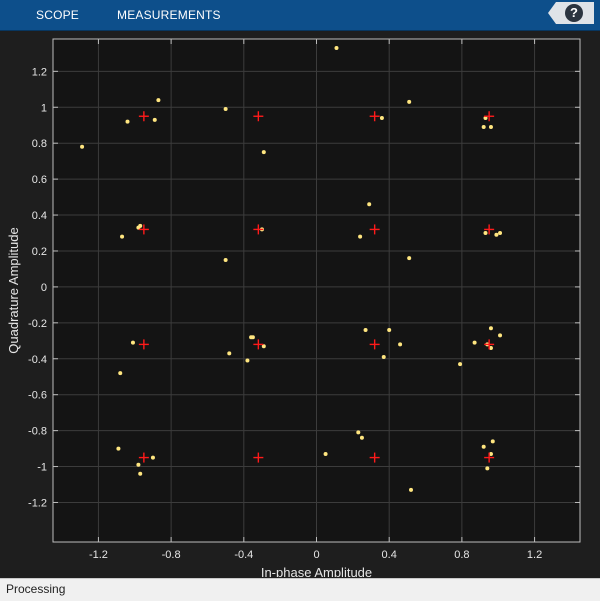 The width and height of the screenshot is (600, 601). What do you see at coordinates (37, 432) in the screenshot?
I see `y-tick-label: -0.8` at bounding box center [37, 432].